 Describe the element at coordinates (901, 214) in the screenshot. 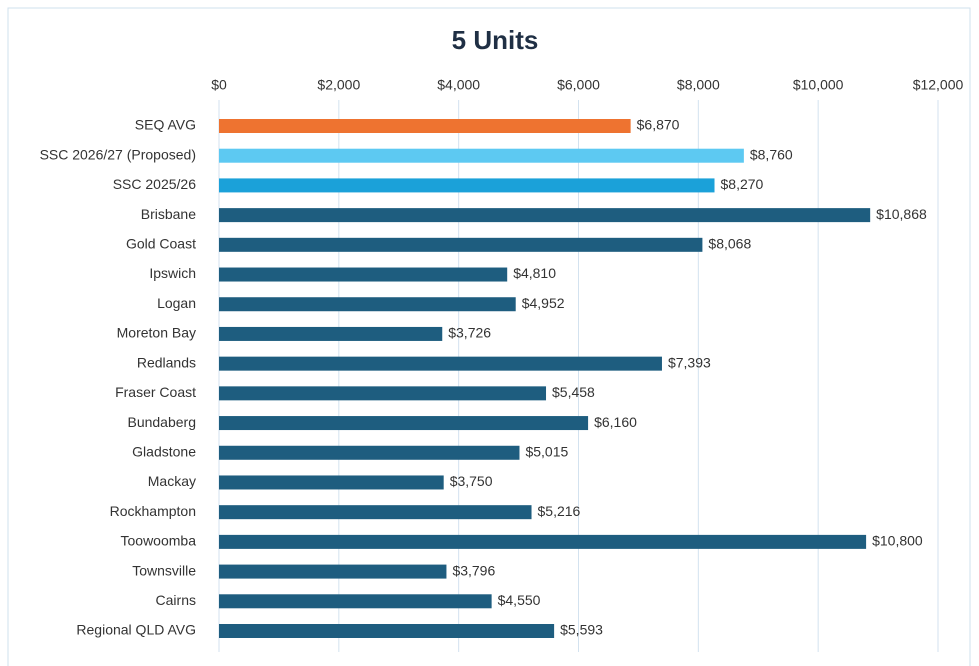

I see `value-label: $10,868` at that location.